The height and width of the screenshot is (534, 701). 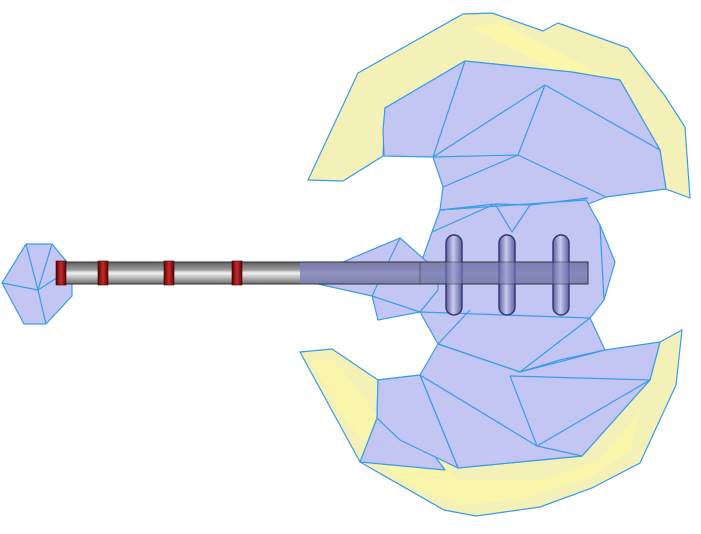 What do you see at coordinates (504, 273) in the screenshot?
I see `shaft-overlay` at bounding box center [504, 273].